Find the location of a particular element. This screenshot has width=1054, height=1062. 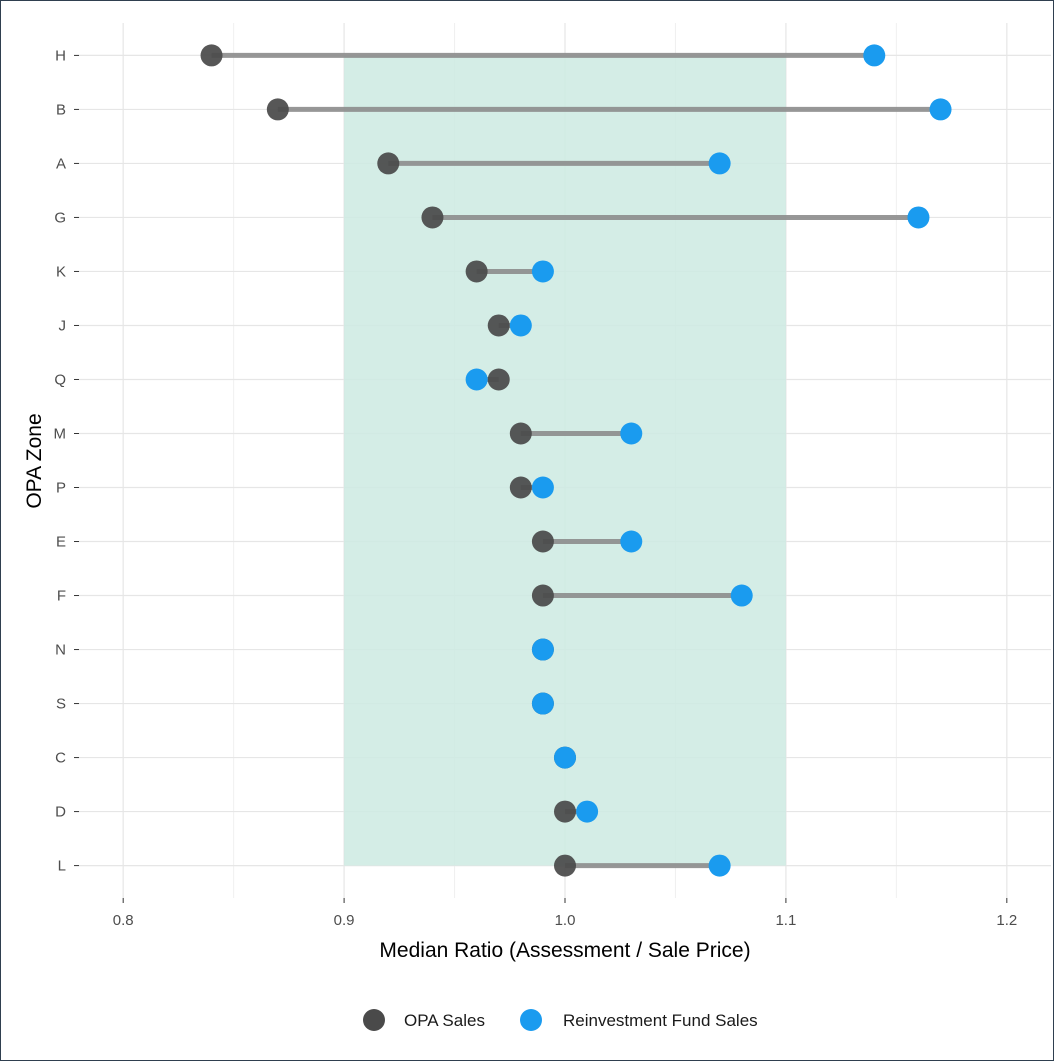

reinvestment-point-m is located at coordinates (631, 433).